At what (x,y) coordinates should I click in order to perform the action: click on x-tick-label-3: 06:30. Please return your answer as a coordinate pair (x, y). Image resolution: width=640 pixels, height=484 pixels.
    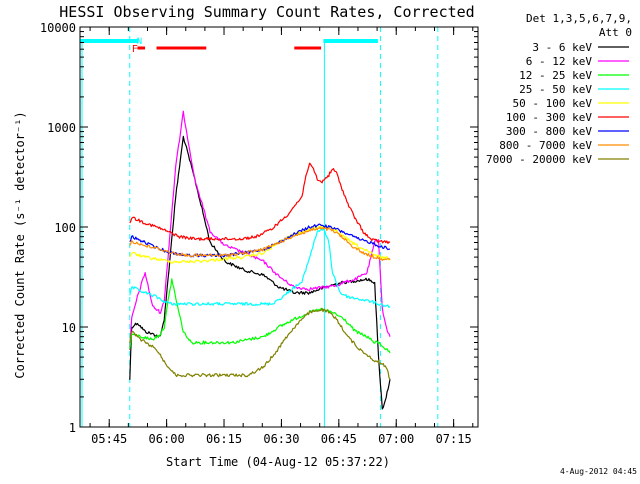
    Looking at the image, I should click on (281, 439).